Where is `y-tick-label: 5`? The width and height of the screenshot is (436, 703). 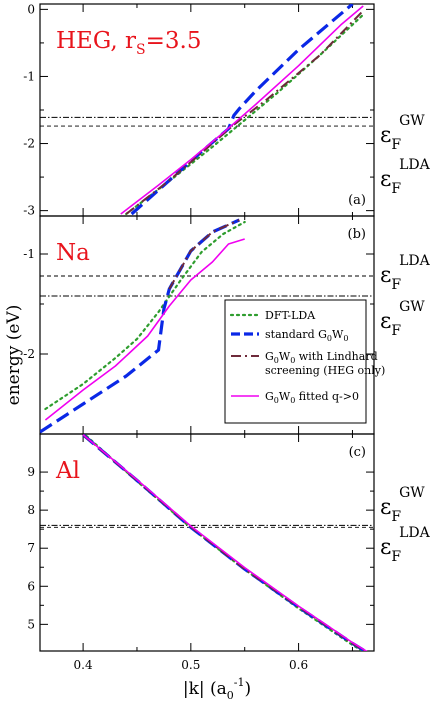 y-tick-label: 5 is located at coordinates (31, 624).